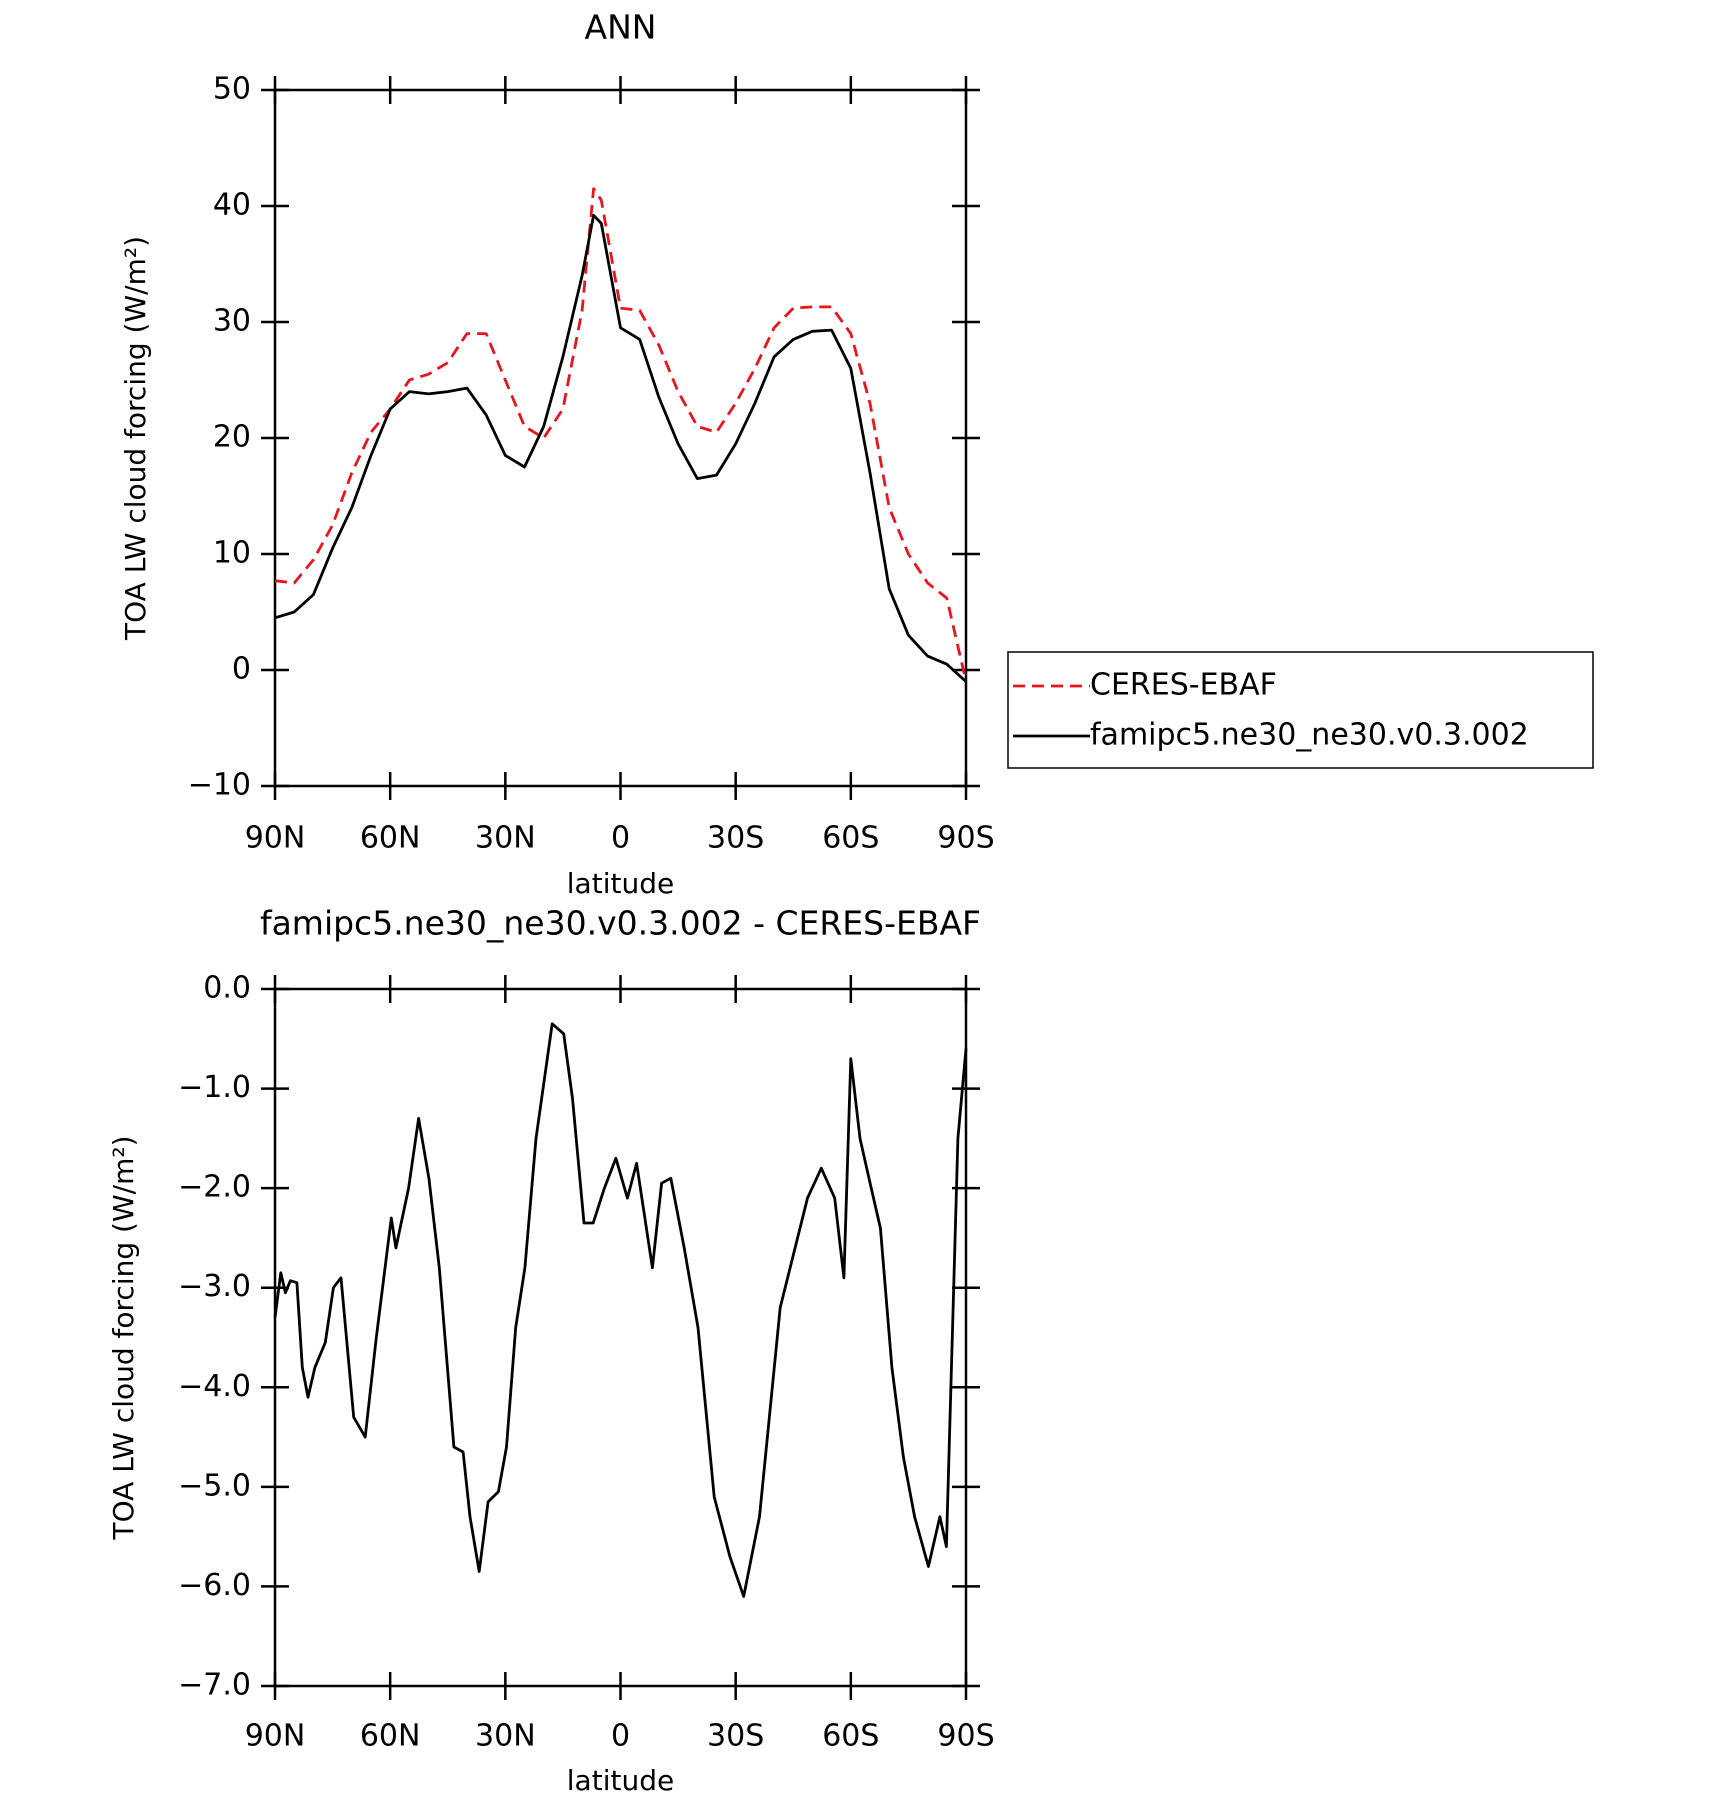 The height and width of the screenshot is (1800, 1710). Describe the element at coordinates (214, 1386) in the screenshot. I see `y-tick-label: −4.0` at that location.